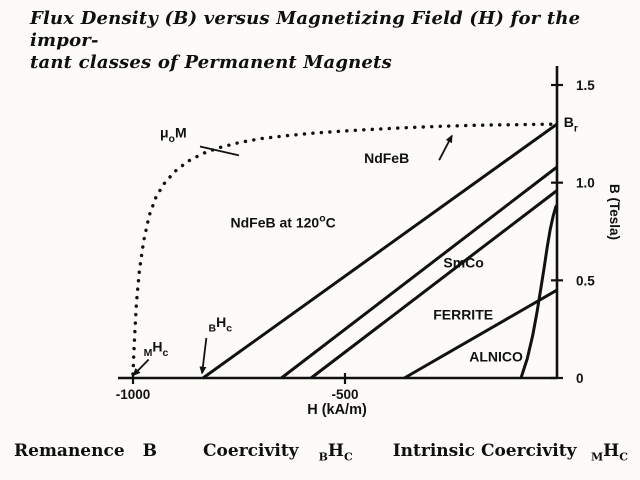 The image size is (640, 480). I want to click on remanence-label: Remanence, so click(69, 451).